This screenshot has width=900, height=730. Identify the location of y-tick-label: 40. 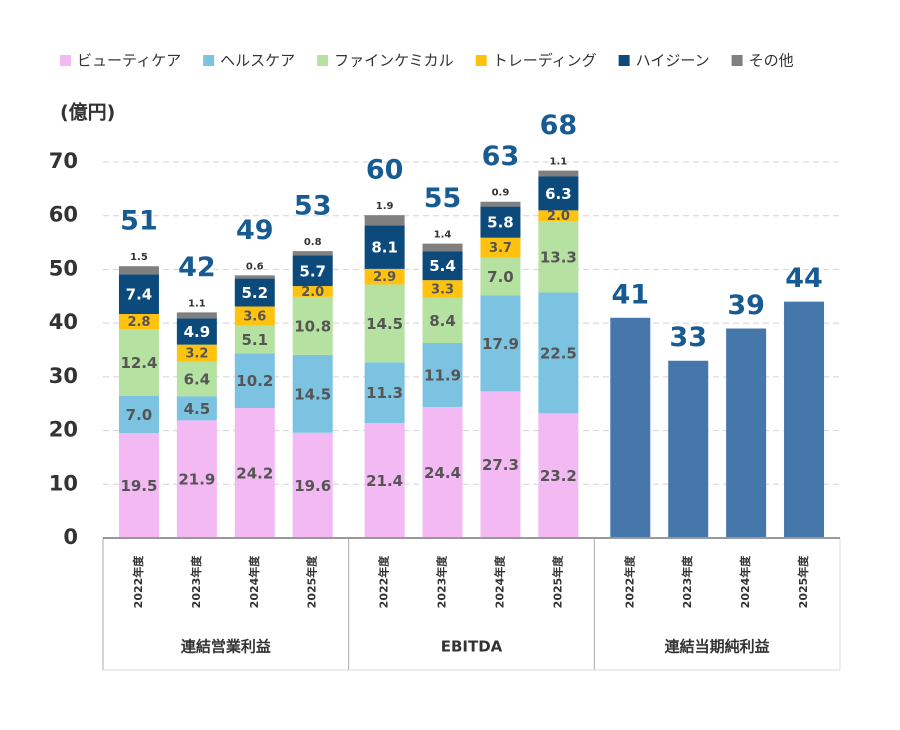
(63, 322).